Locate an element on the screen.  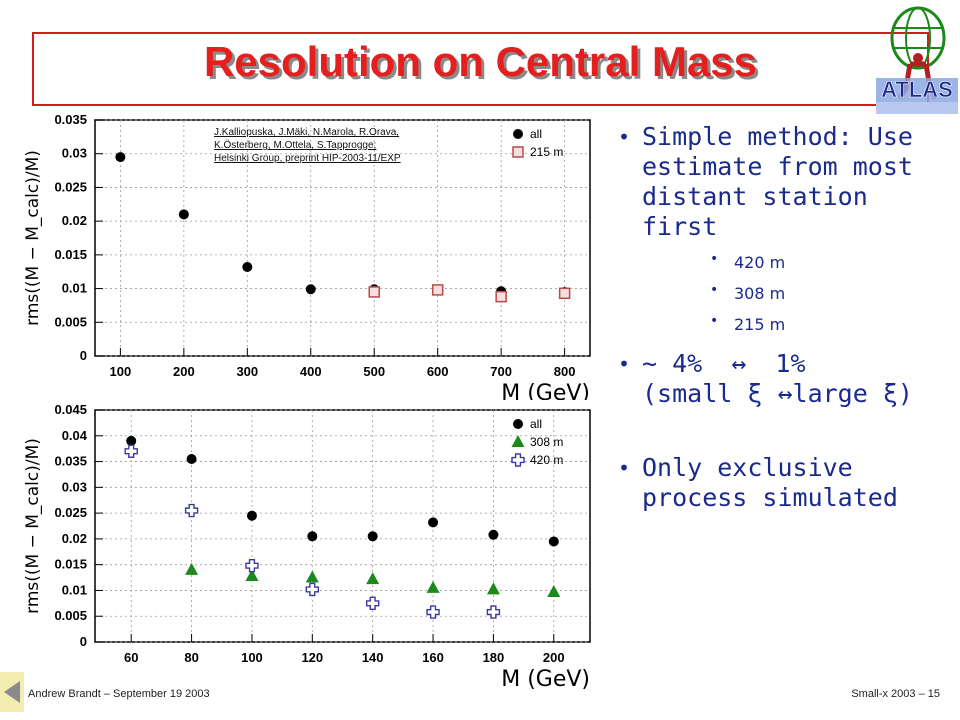
x-tick-label: 120 is located at coordinates (312, 657).